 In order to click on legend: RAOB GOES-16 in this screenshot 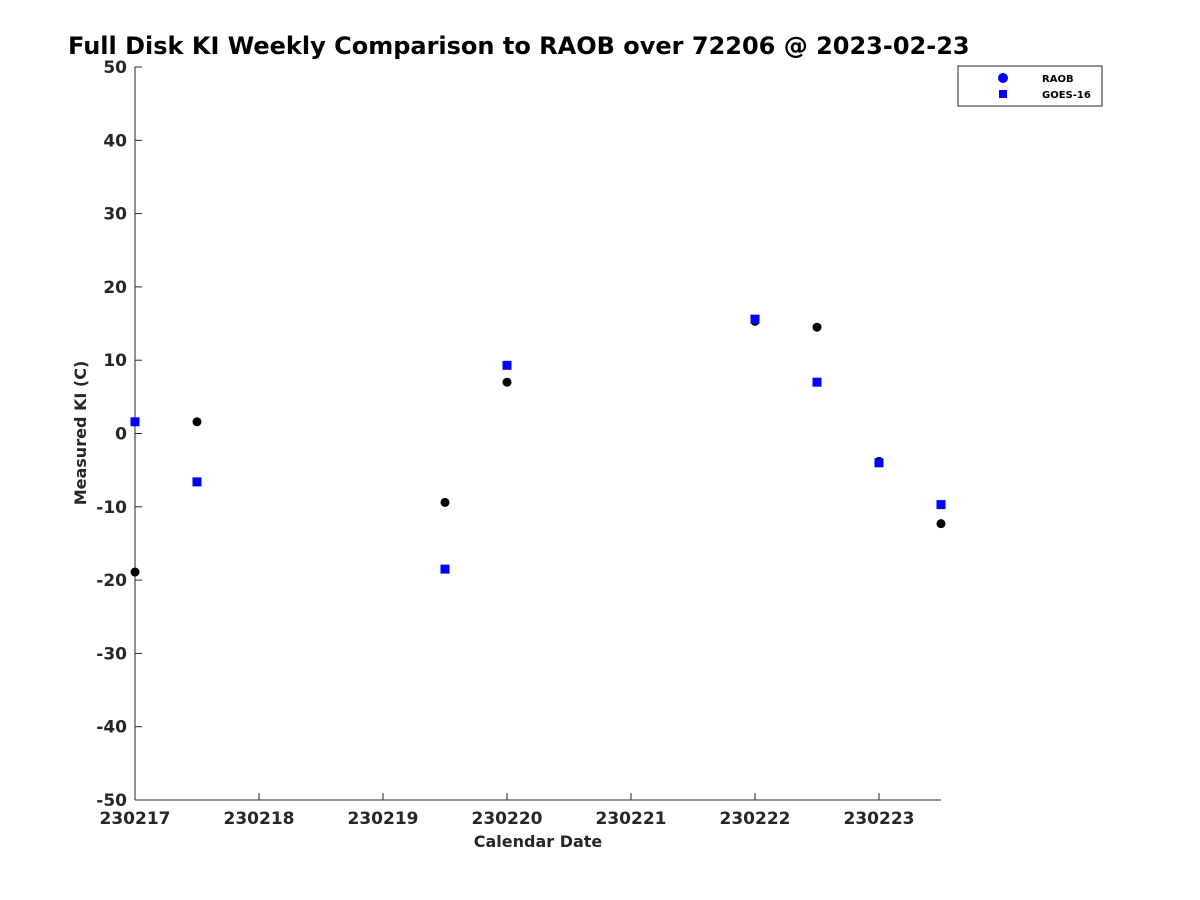, I will do `click(1030, 86)`.